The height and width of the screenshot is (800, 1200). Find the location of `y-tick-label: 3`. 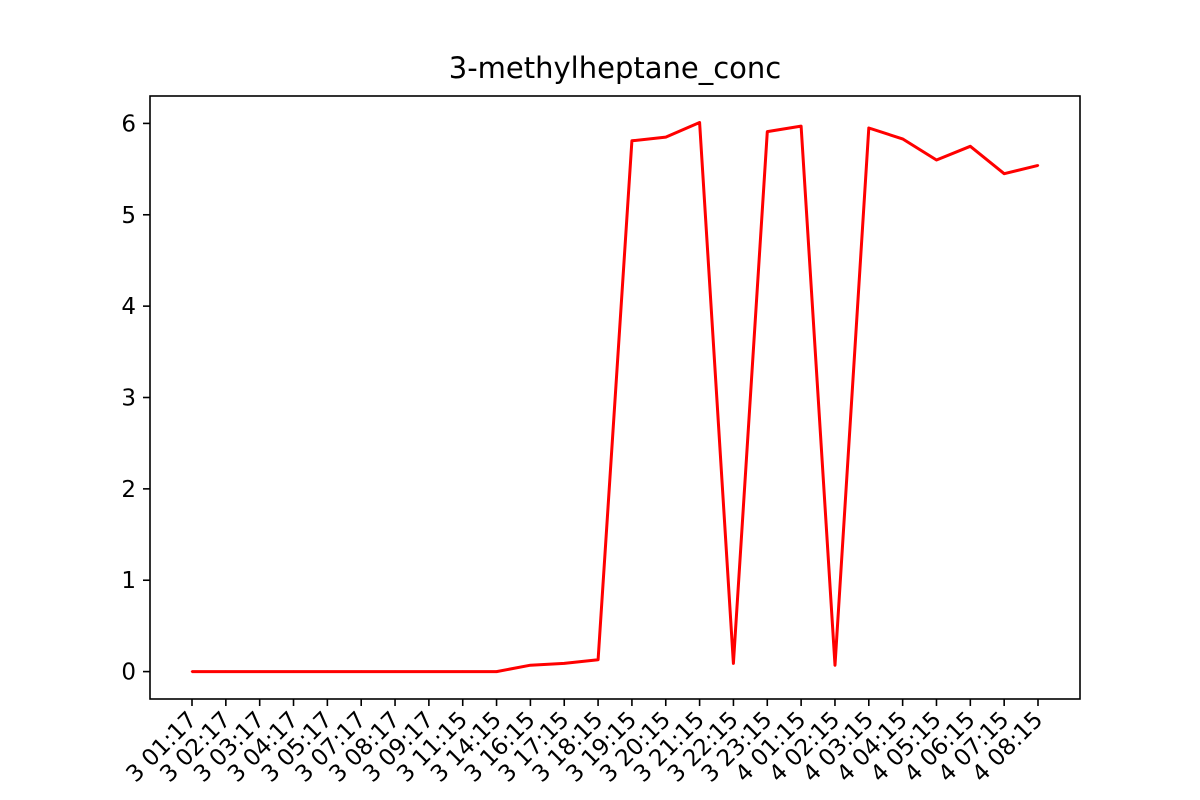

y-tick-label: 3 is located at coordinates (128, 399).